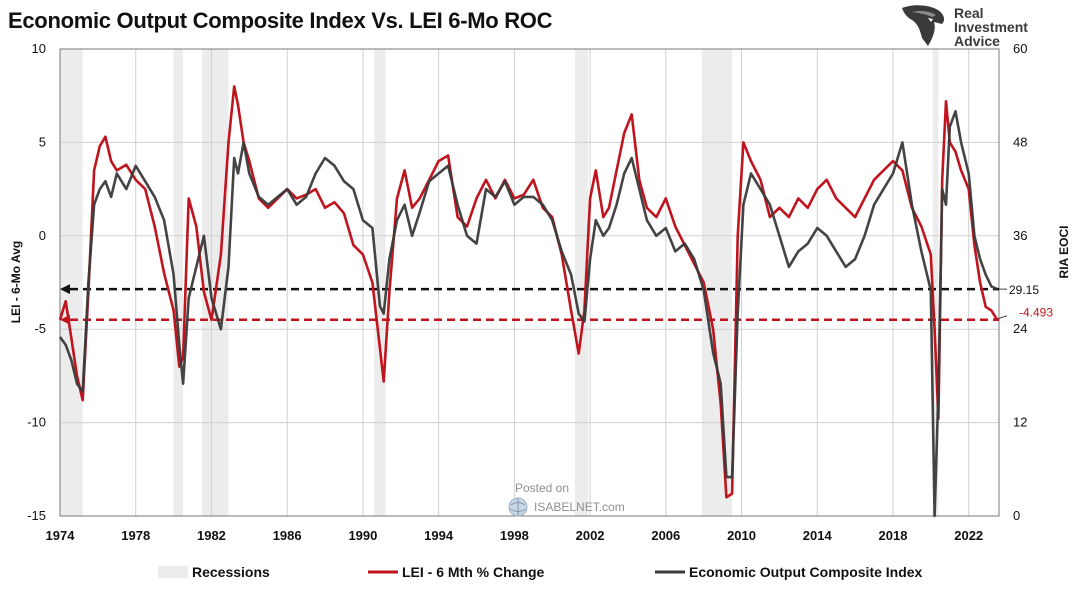 Image resolution: width=1090 pixels, height=600 pixels. What do you see at coordinates (231, 572) in the screenshot?
I see `legend-recessions-label: Recessions` at bounding box center [231, 572].